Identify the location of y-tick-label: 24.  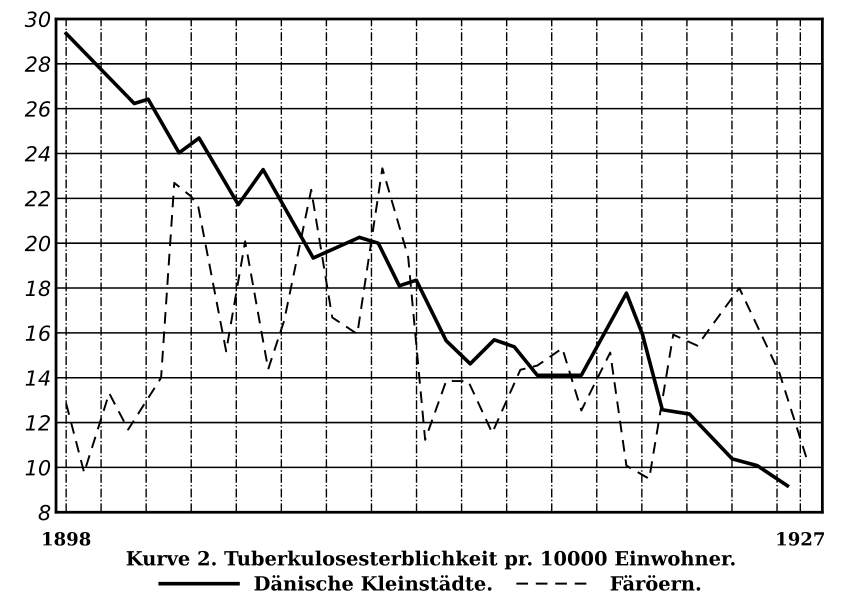
(37, 154).